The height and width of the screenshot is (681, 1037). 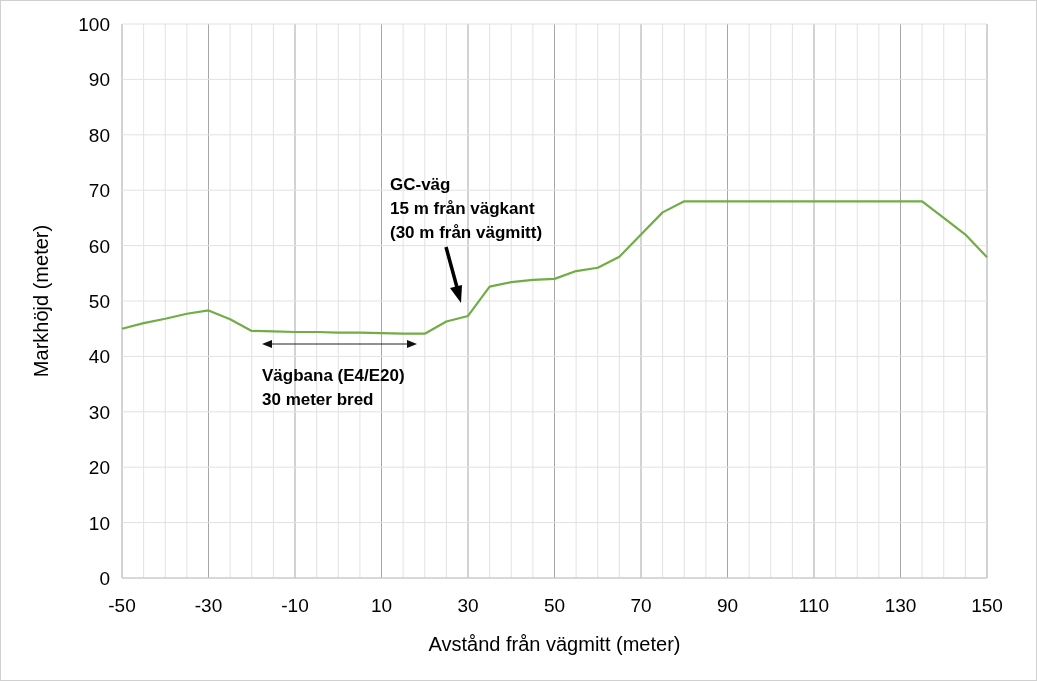 What do you see at coordinates (104, 578) in the screenshot?
I see `y-tick-label: 0` at bounding box center [104, 578].